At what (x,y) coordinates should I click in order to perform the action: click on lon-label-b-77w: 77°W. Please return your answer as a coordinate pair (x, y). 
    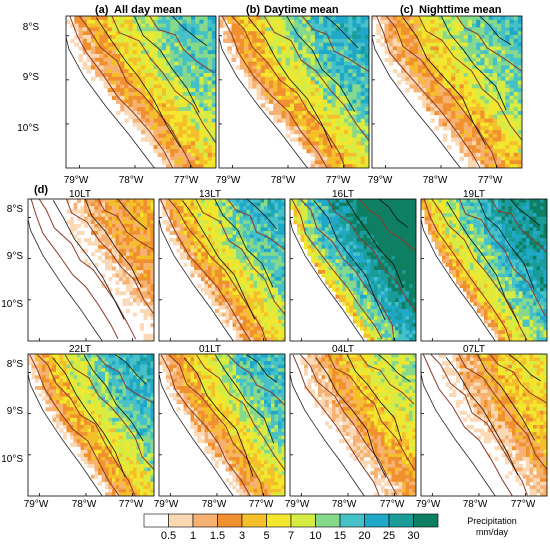
    Looking at the image, I should click on (338, 180).